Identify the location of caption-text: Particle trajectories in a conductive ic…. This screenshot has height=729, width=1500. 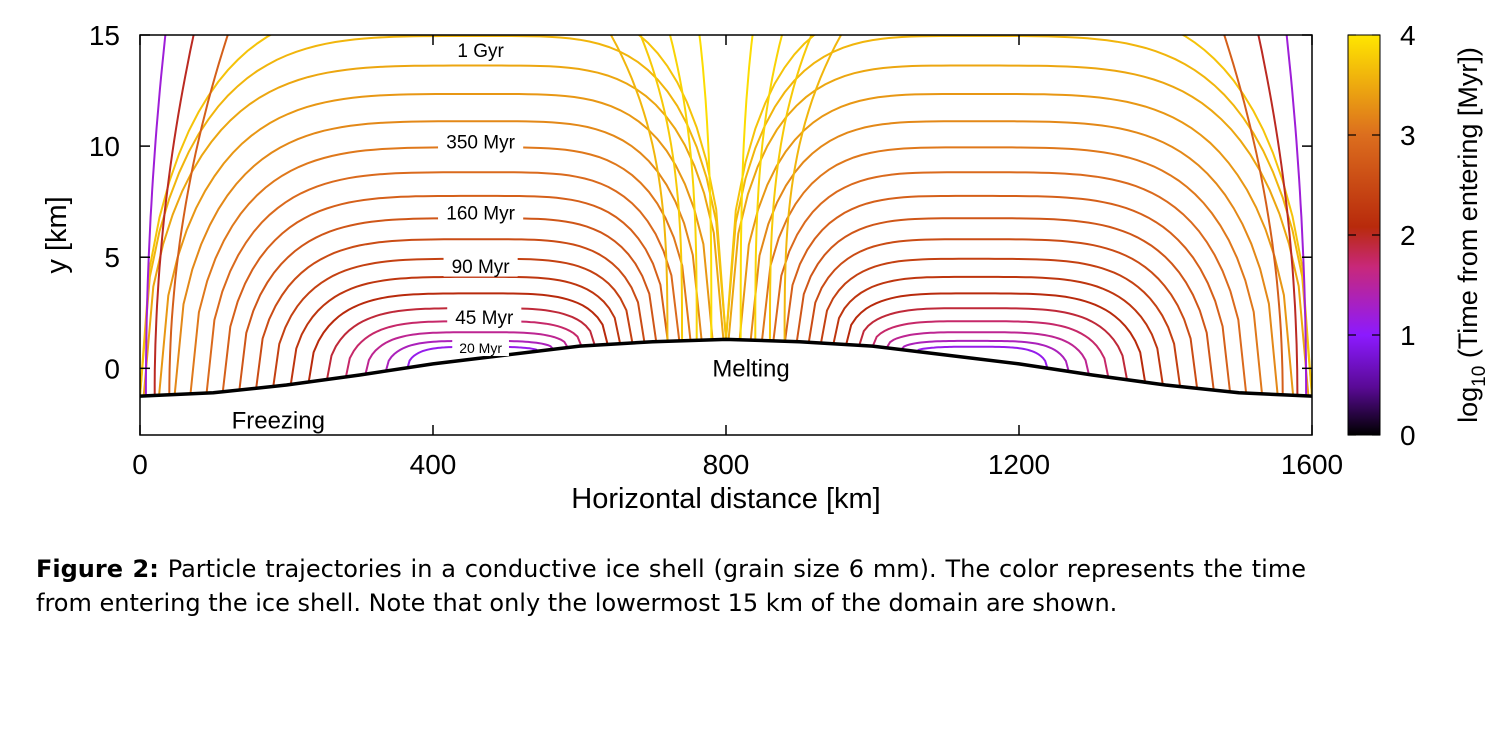
(671, 586).